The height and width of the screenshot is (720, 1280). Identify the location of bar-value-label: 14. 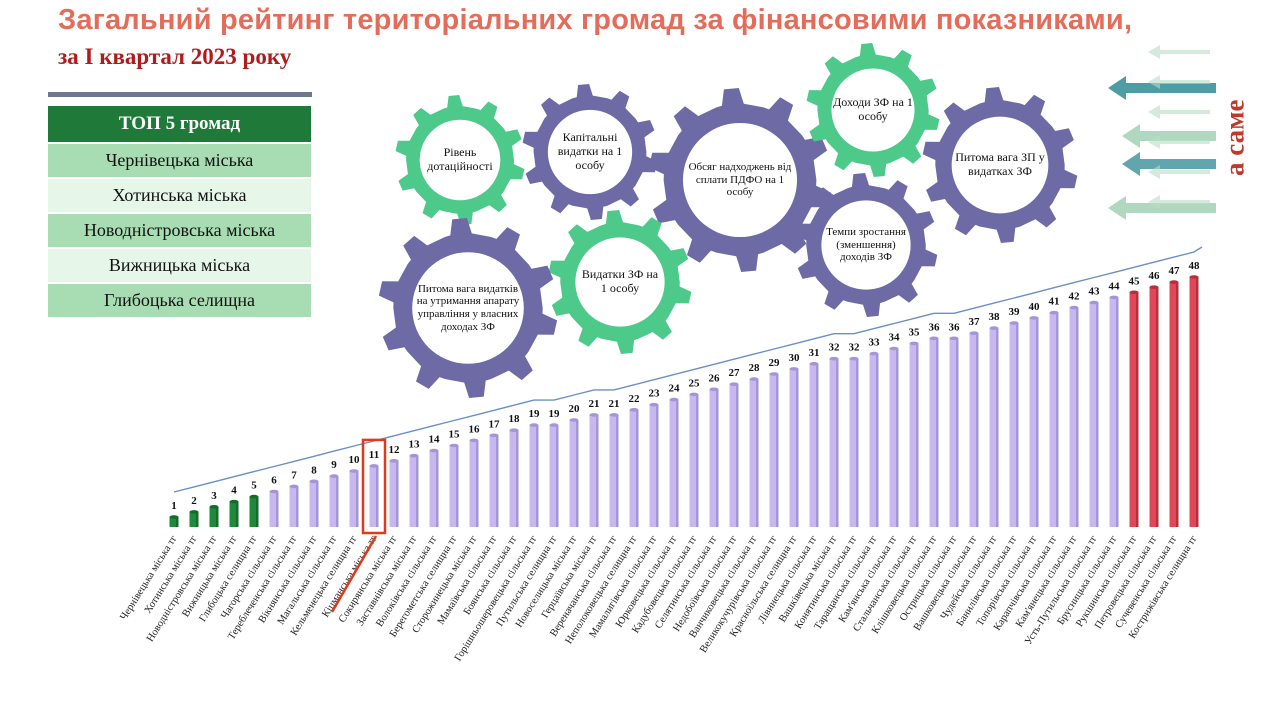
(435, 440).